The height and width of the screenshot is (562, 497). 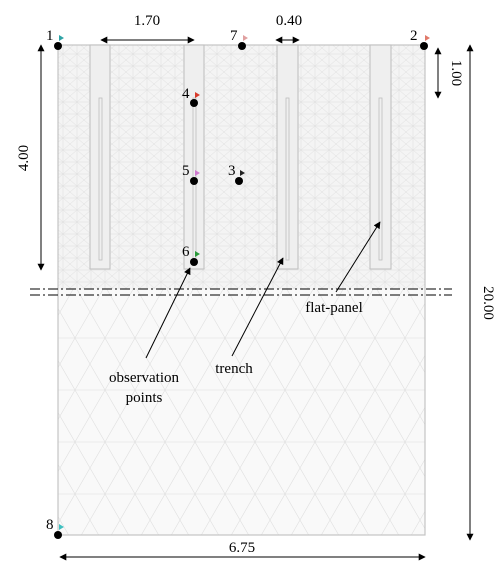 I want to click on dim-trench-width: 0.40, so click(x=288, y=28).